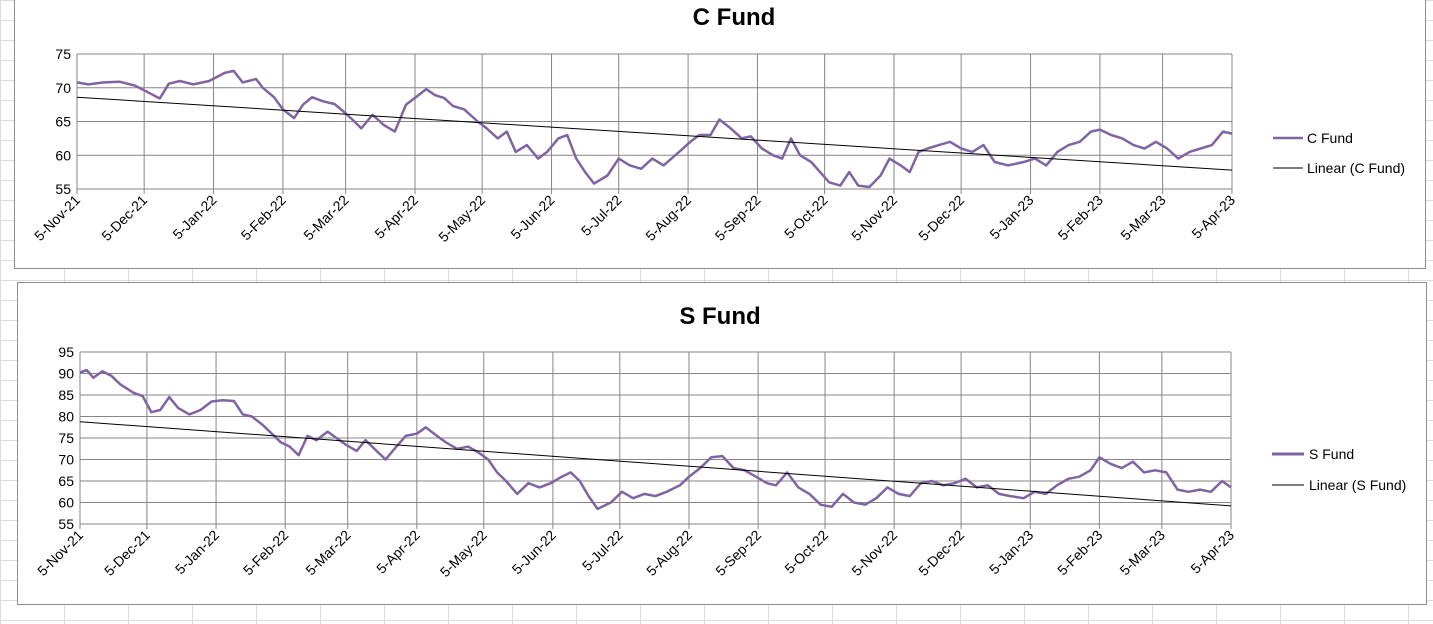 The width and height of the screenshot is (1433, 624). What do you see at coordinates (66, 352) in the screenshot?
I see `y-tick-label: 95` at bounding box center [66, 352].